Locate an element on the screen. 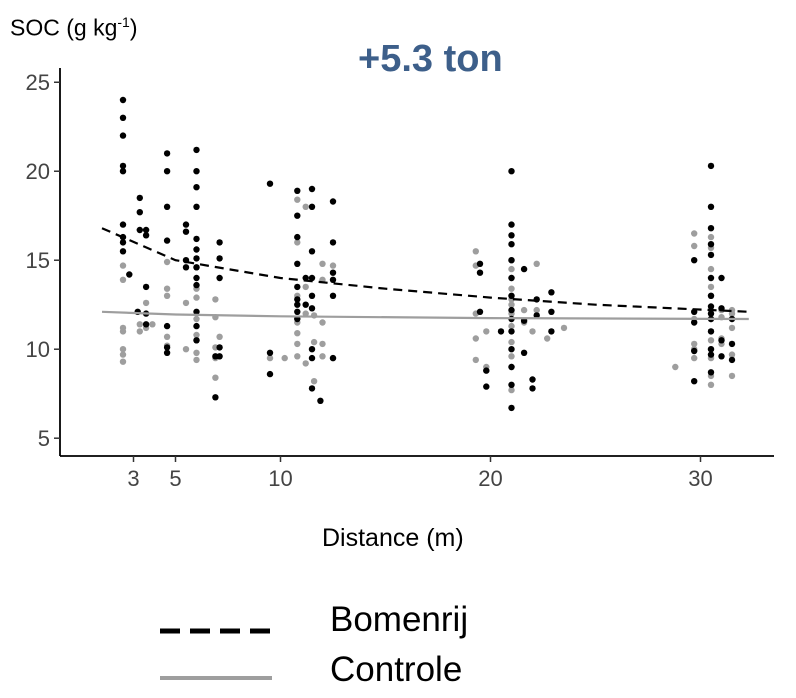 This screenshot has width=796, height=698. y-axis-label-exponent: -1 is located at coordinates (123, 22).